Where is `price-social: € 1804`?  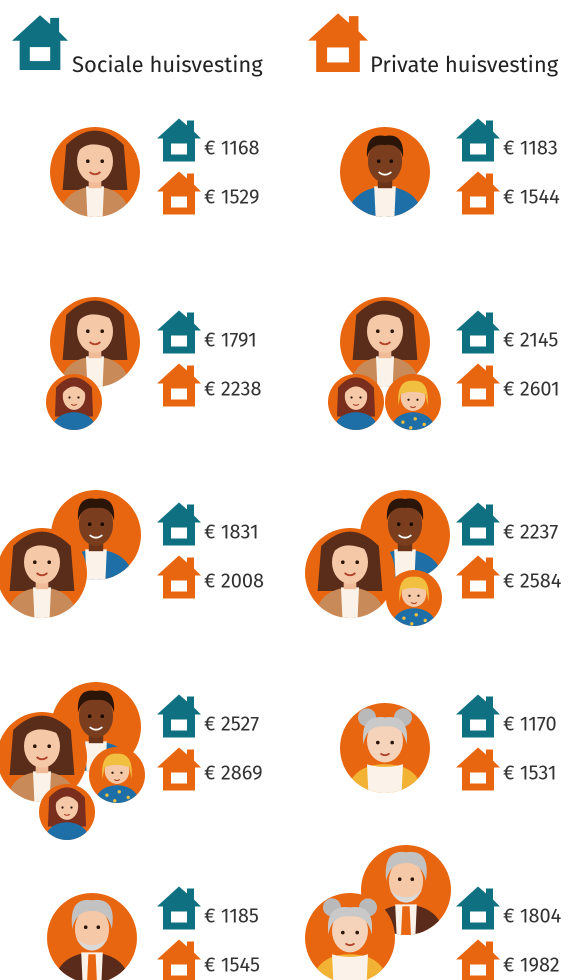
price-social: € 1804 is located at coordinates (532, 916).